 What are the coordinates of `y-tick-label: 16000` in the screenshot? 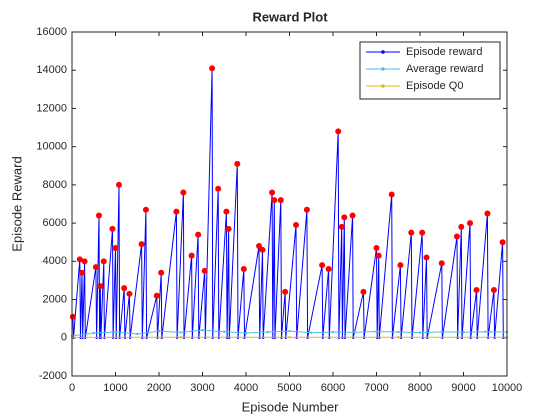 It's located at (51, 32).